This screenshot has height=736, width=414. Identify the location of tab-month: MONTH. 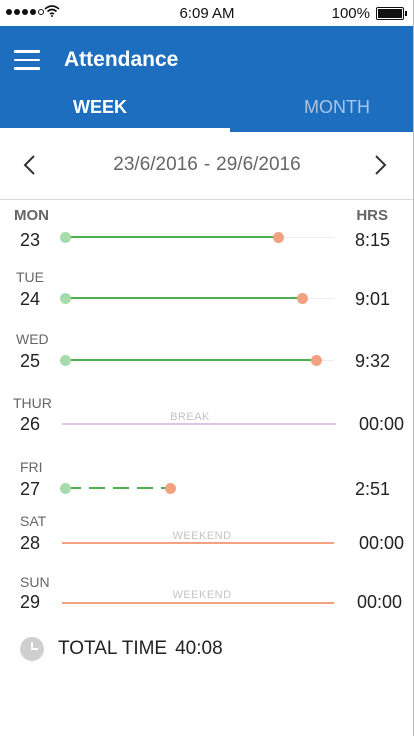
(322, 113).